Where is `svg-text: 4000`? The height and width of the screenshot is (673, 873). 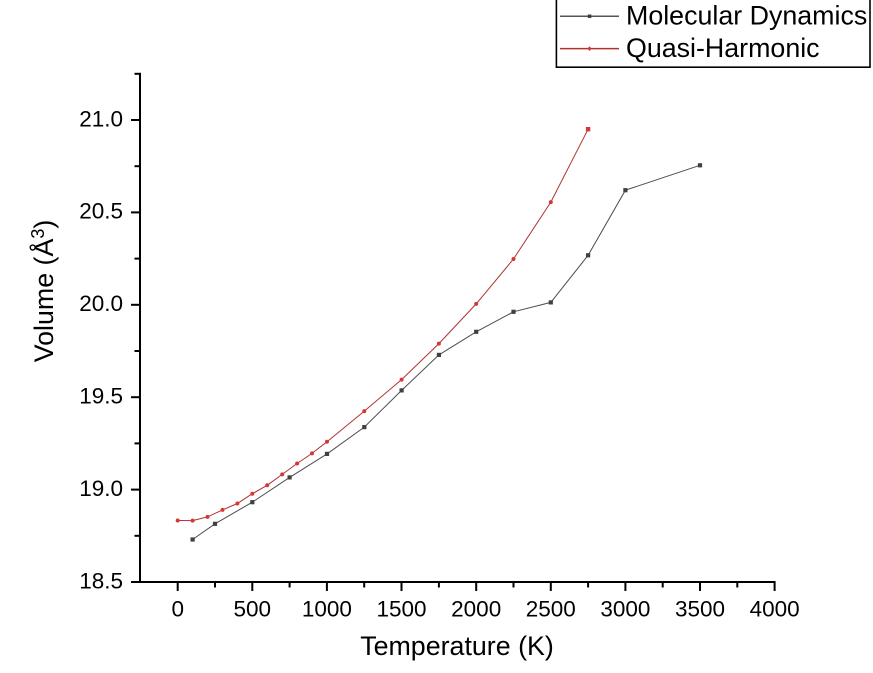 svg-text: 4000 is located at coordinates (775, 609).